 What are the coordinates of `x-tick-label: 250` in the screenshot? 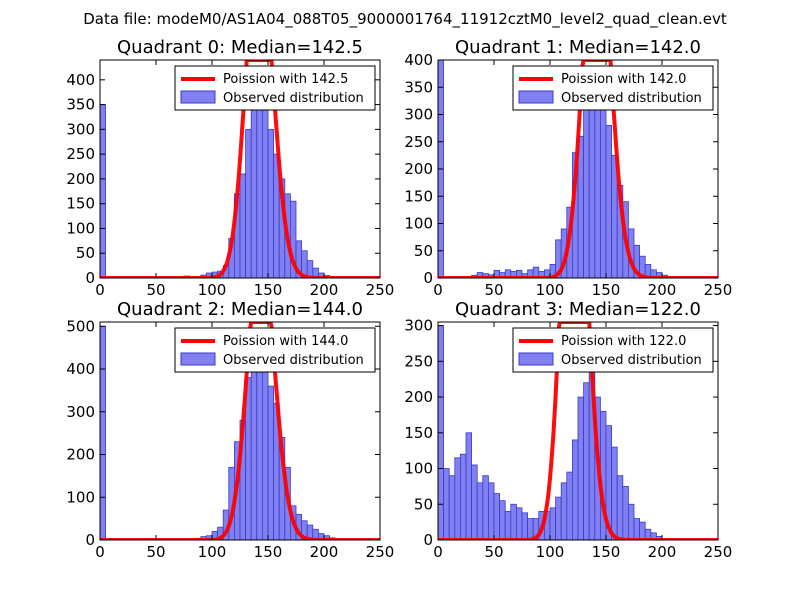 It's located at (718, 552).